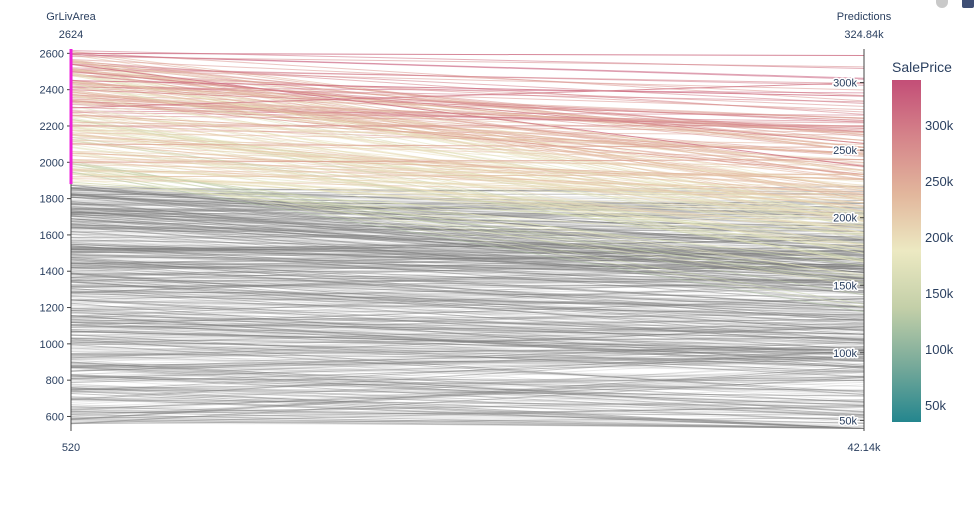  What do you see at coordinates (968, 4) in the screenshot?
I see `plotly-logo-icon` at bounding box center [968, 4].